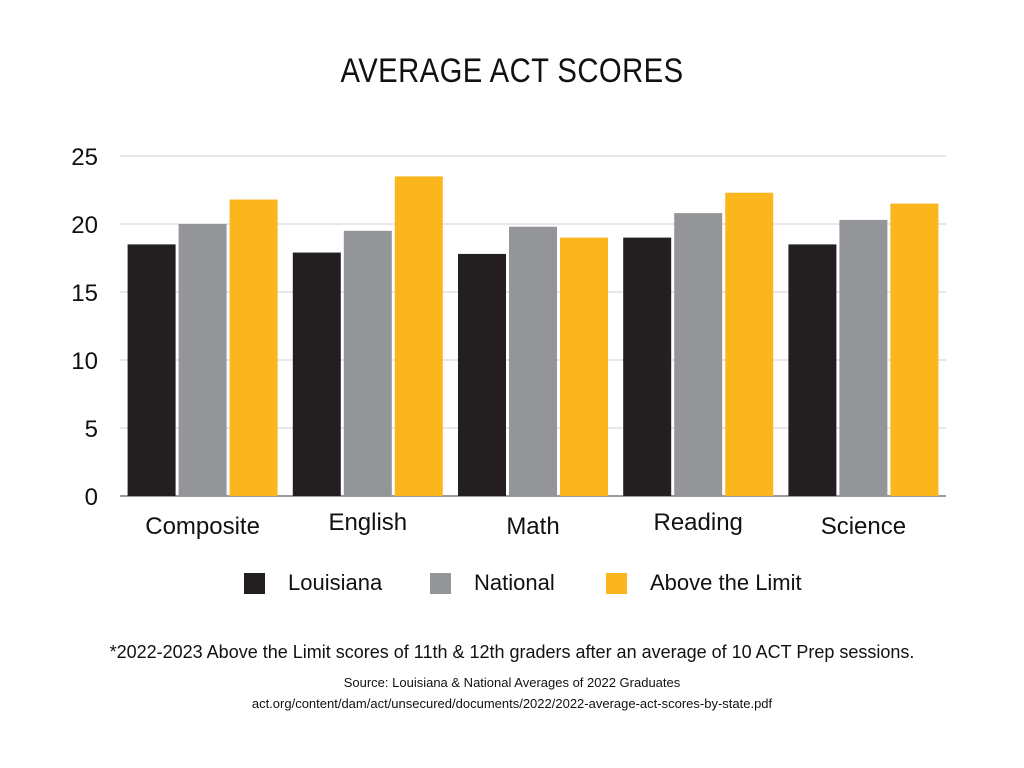 The height and width of the screenshot is (768, 1024). I want to click on y-axis-ticks: 0 5 10 15 20 25, so click(84, 327).